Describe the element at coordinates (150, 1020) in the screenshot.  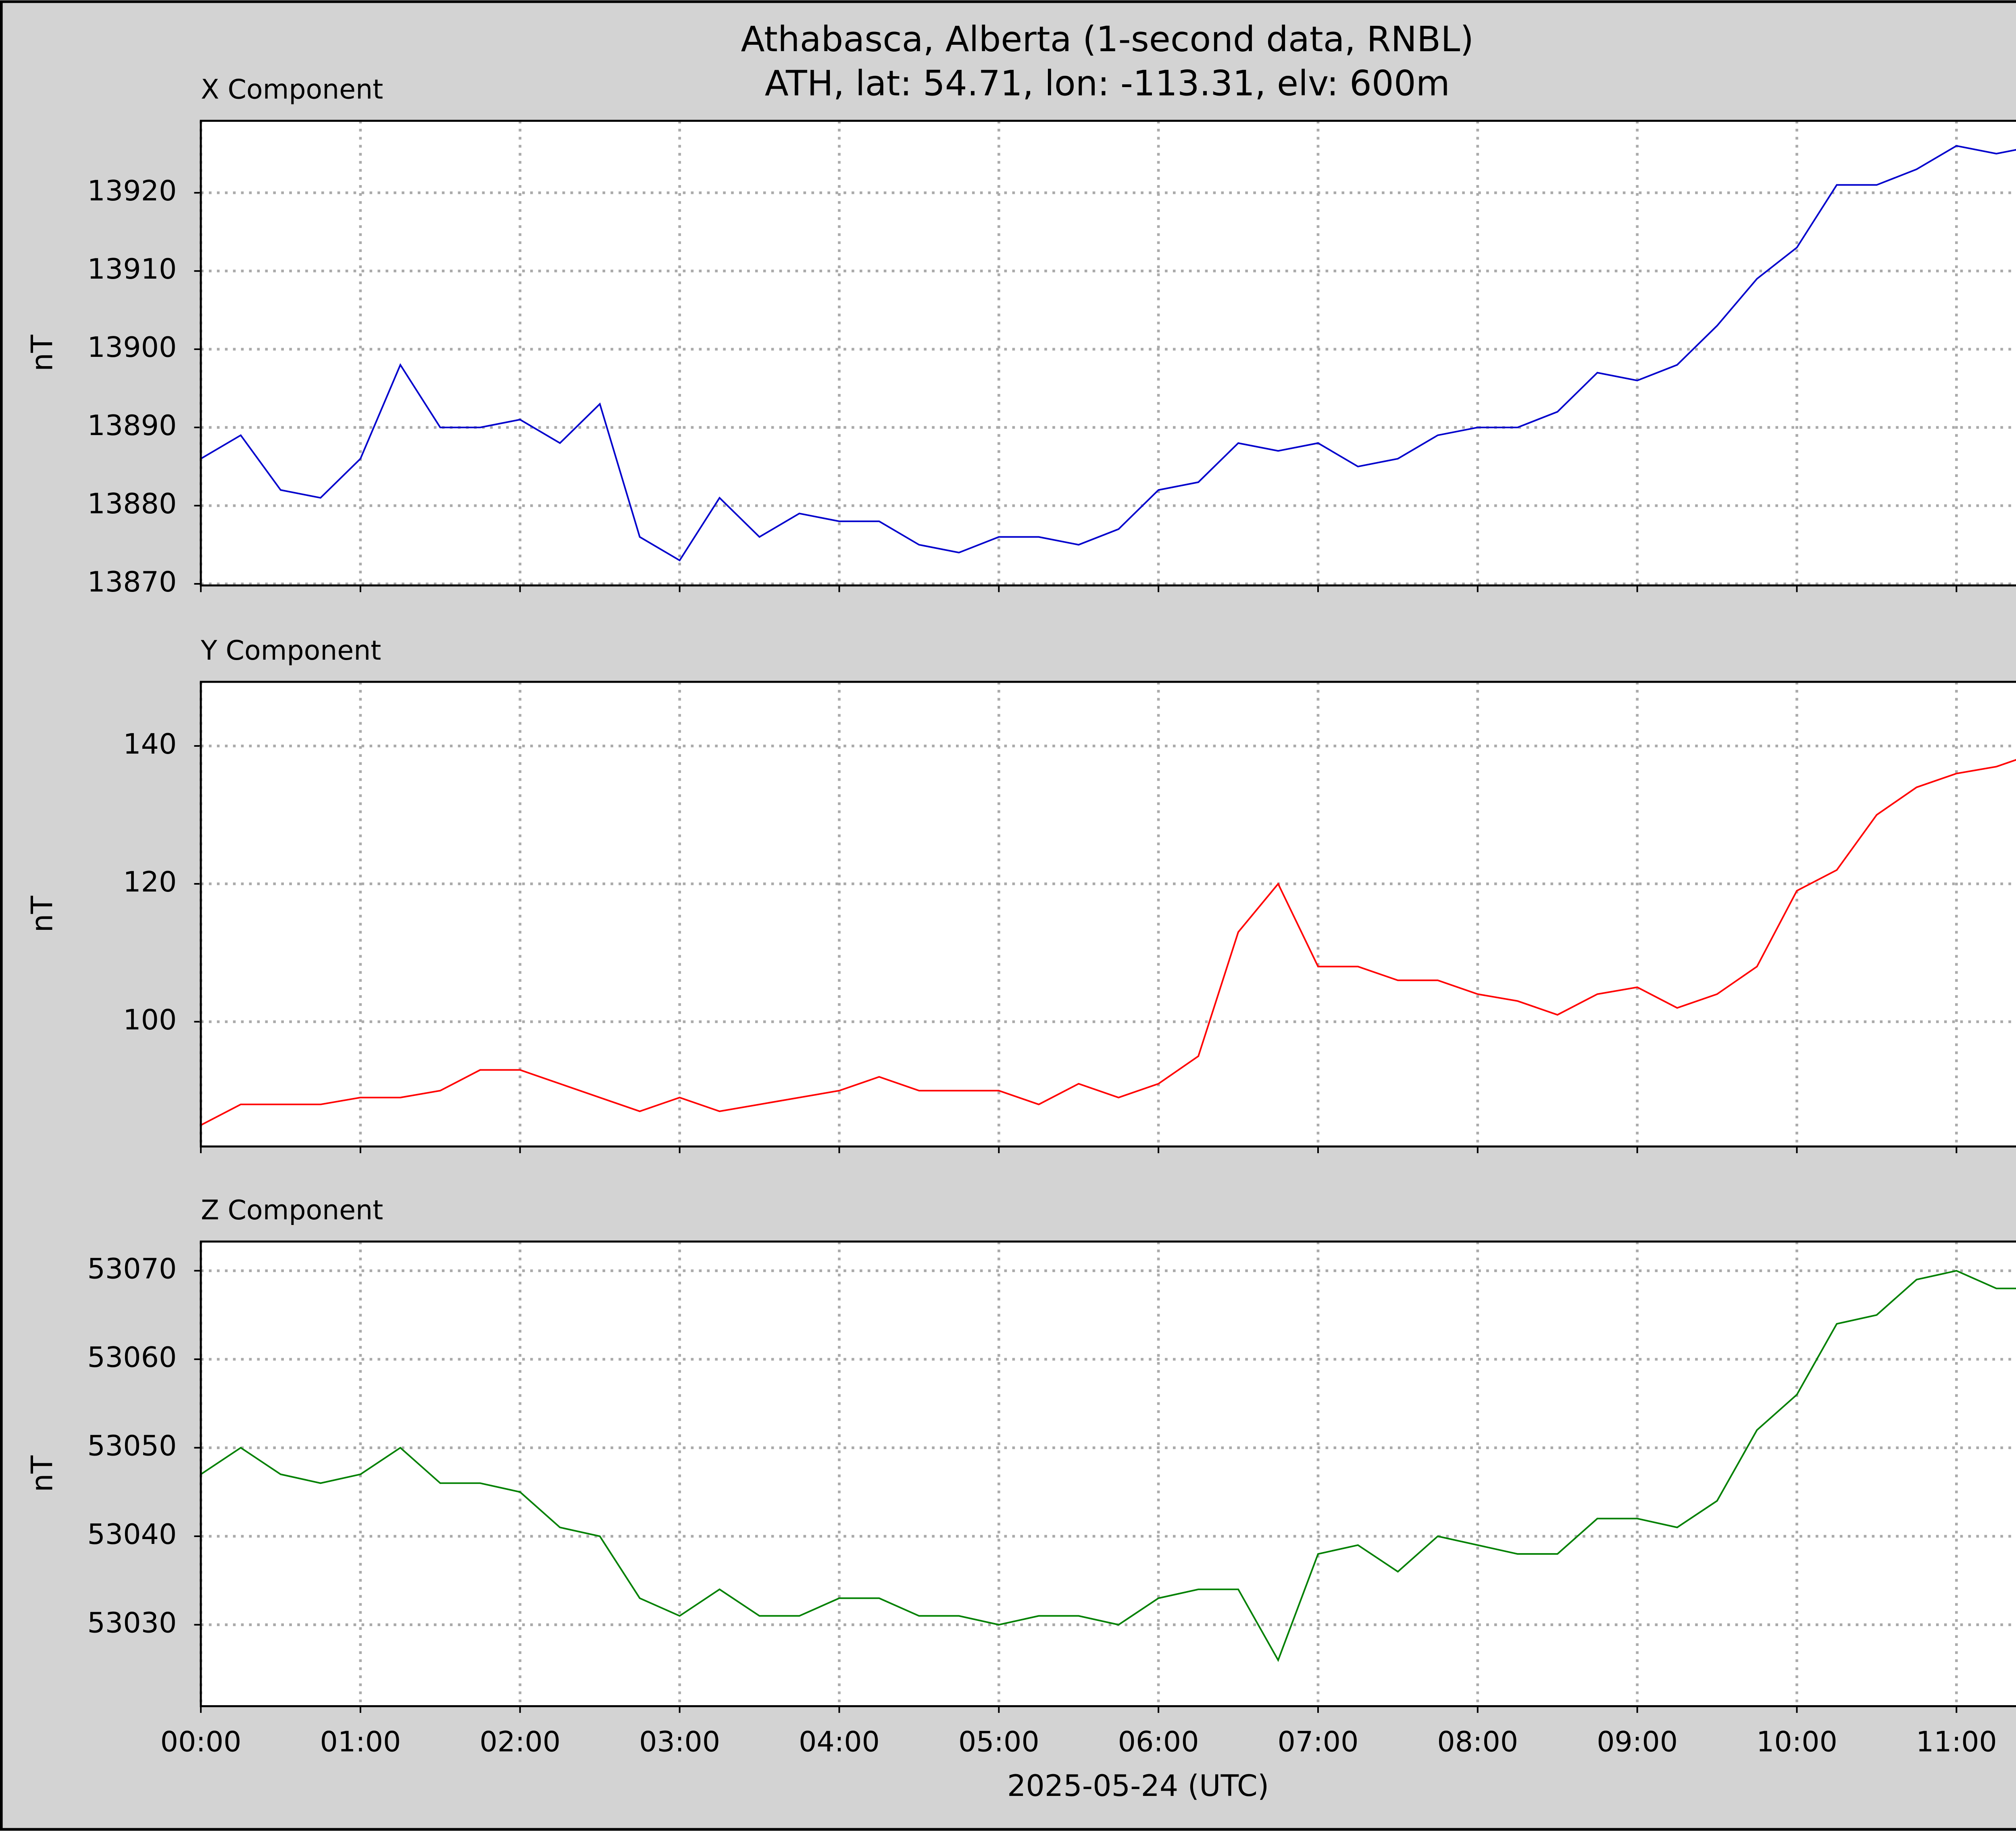
I see `y-tick-label: 100` at that location.